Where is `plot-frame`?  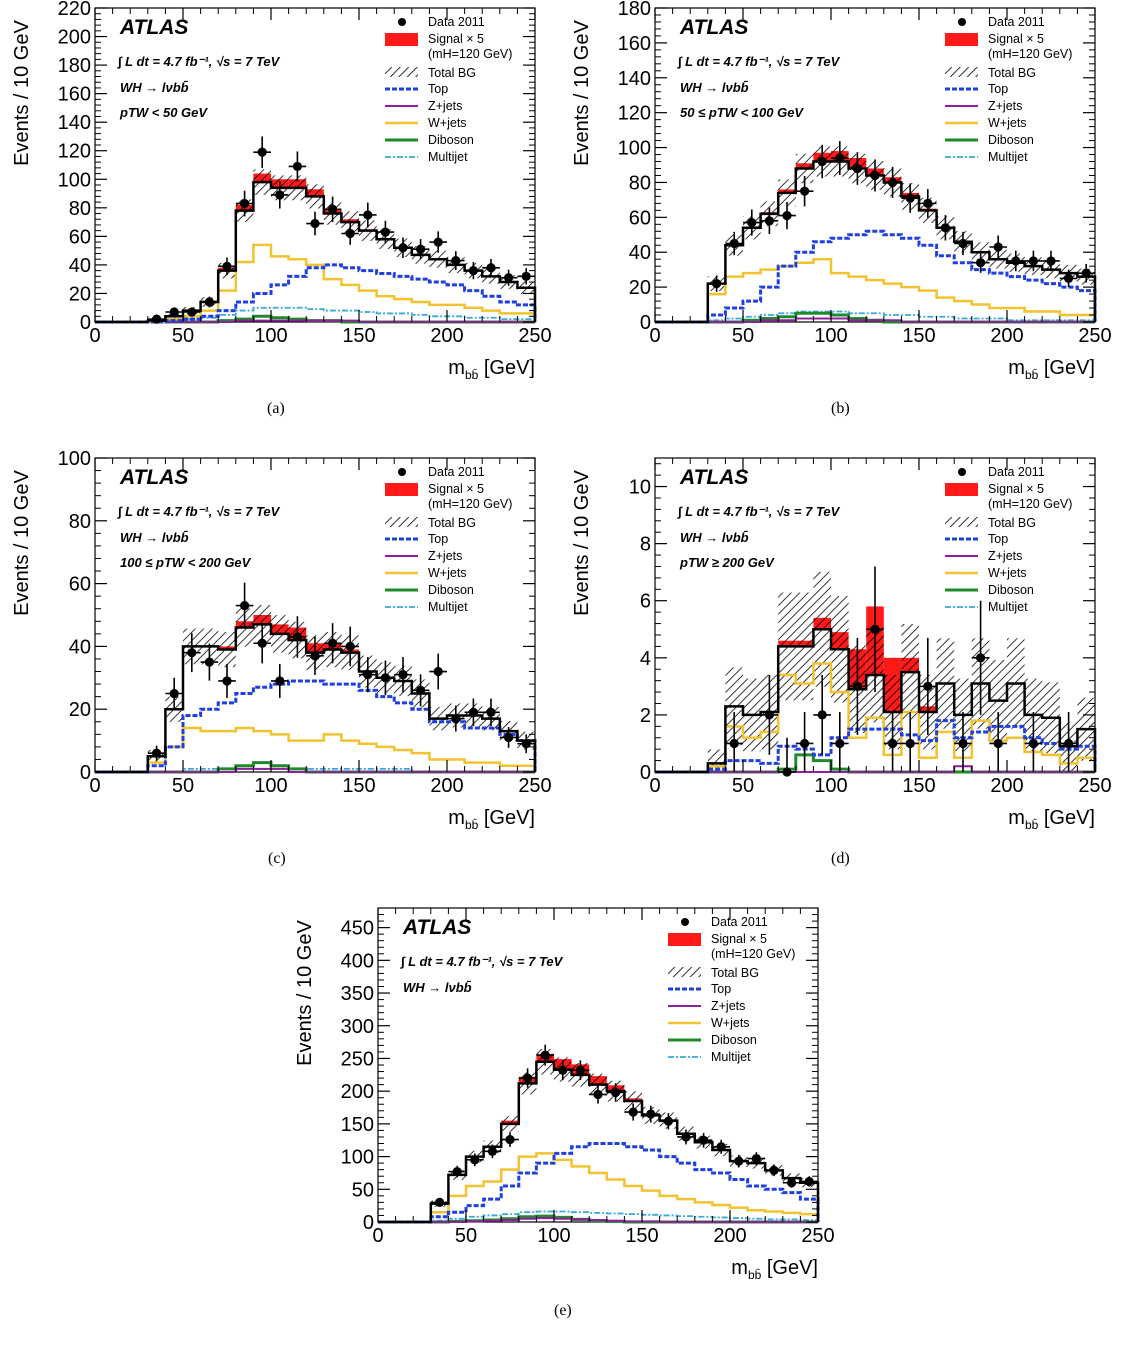
plot-frame is located at coordinates (875, 165).